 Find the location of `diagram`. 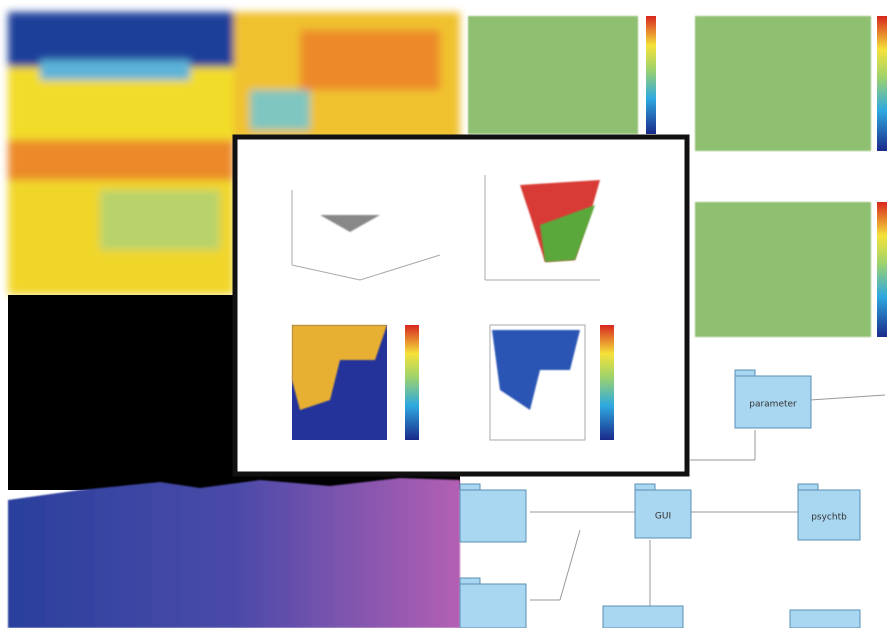

diagram is located at coordinates (708, 502).